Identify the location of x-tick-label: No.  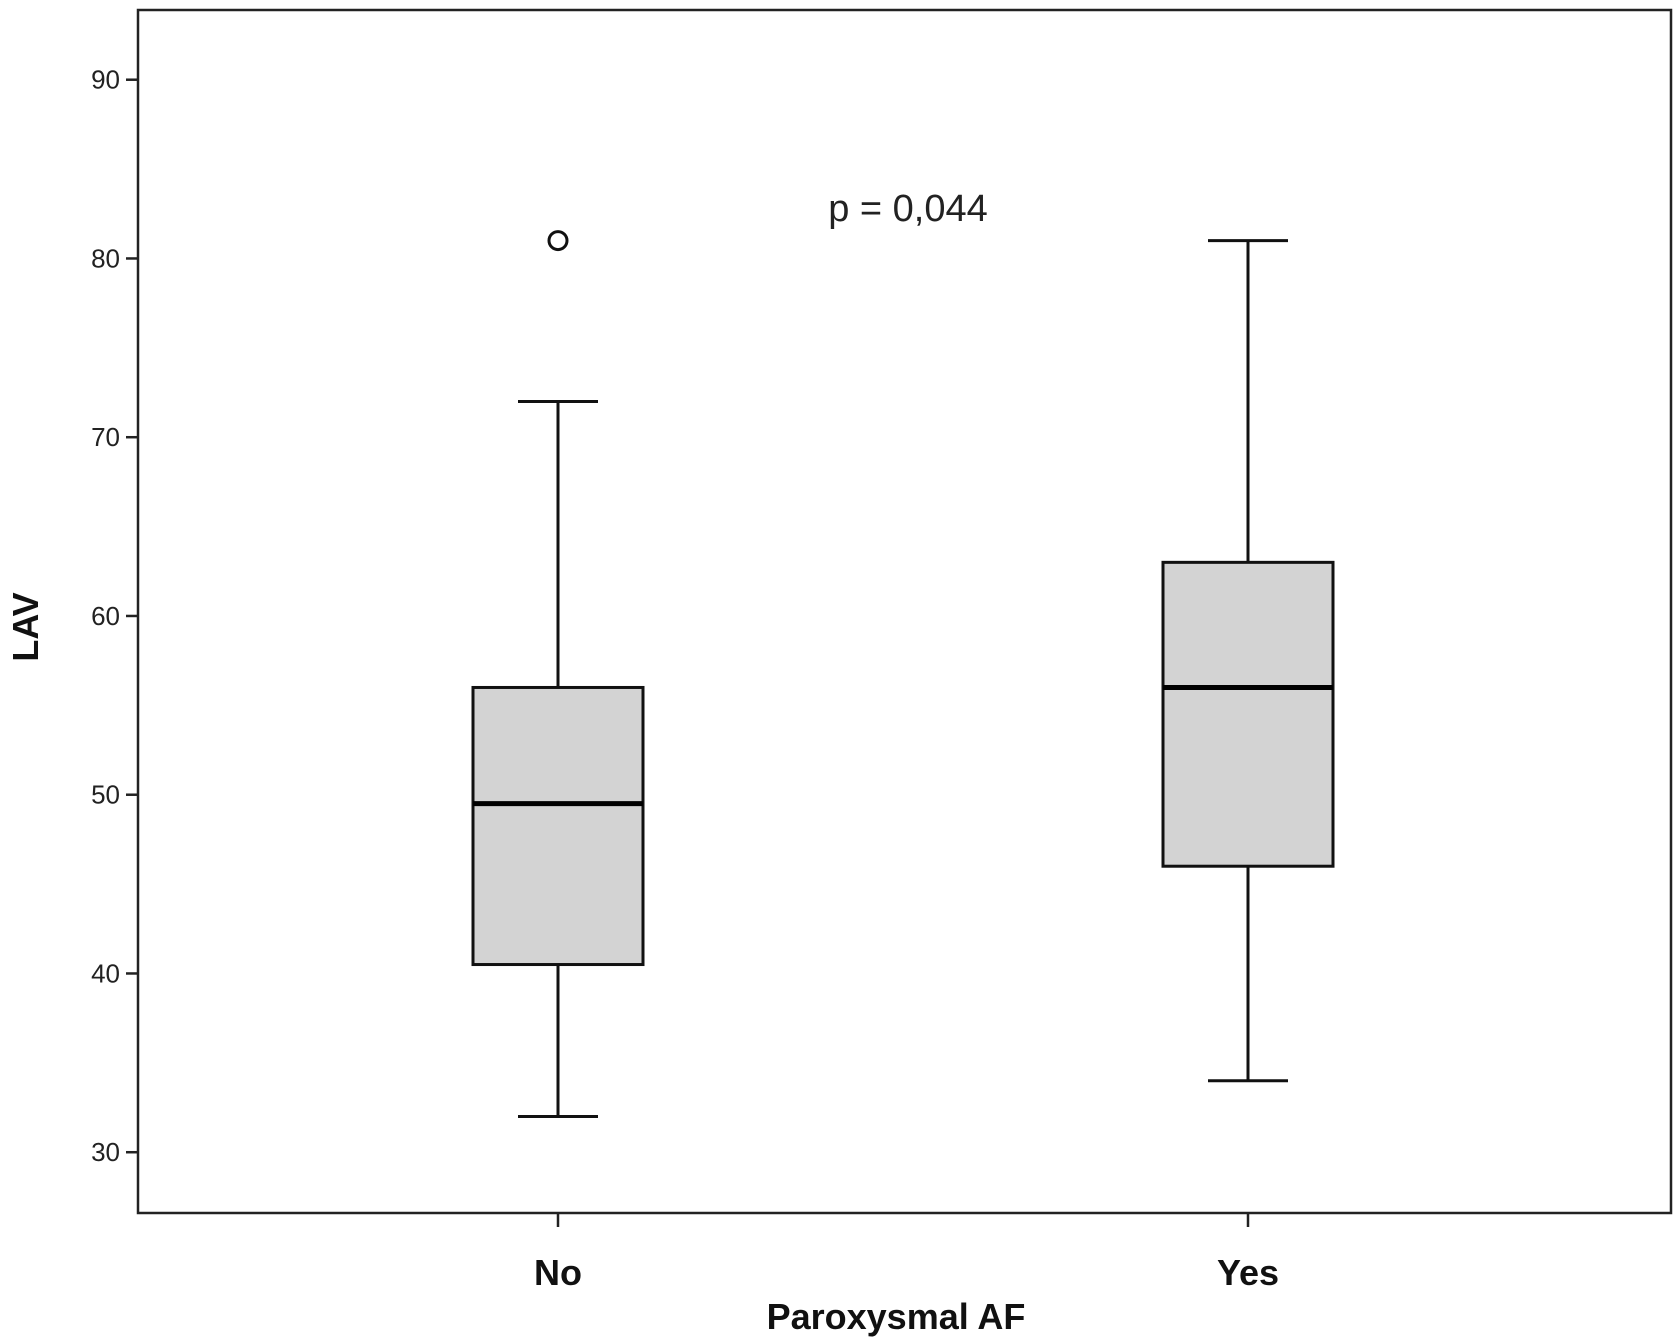
(558, 1272).